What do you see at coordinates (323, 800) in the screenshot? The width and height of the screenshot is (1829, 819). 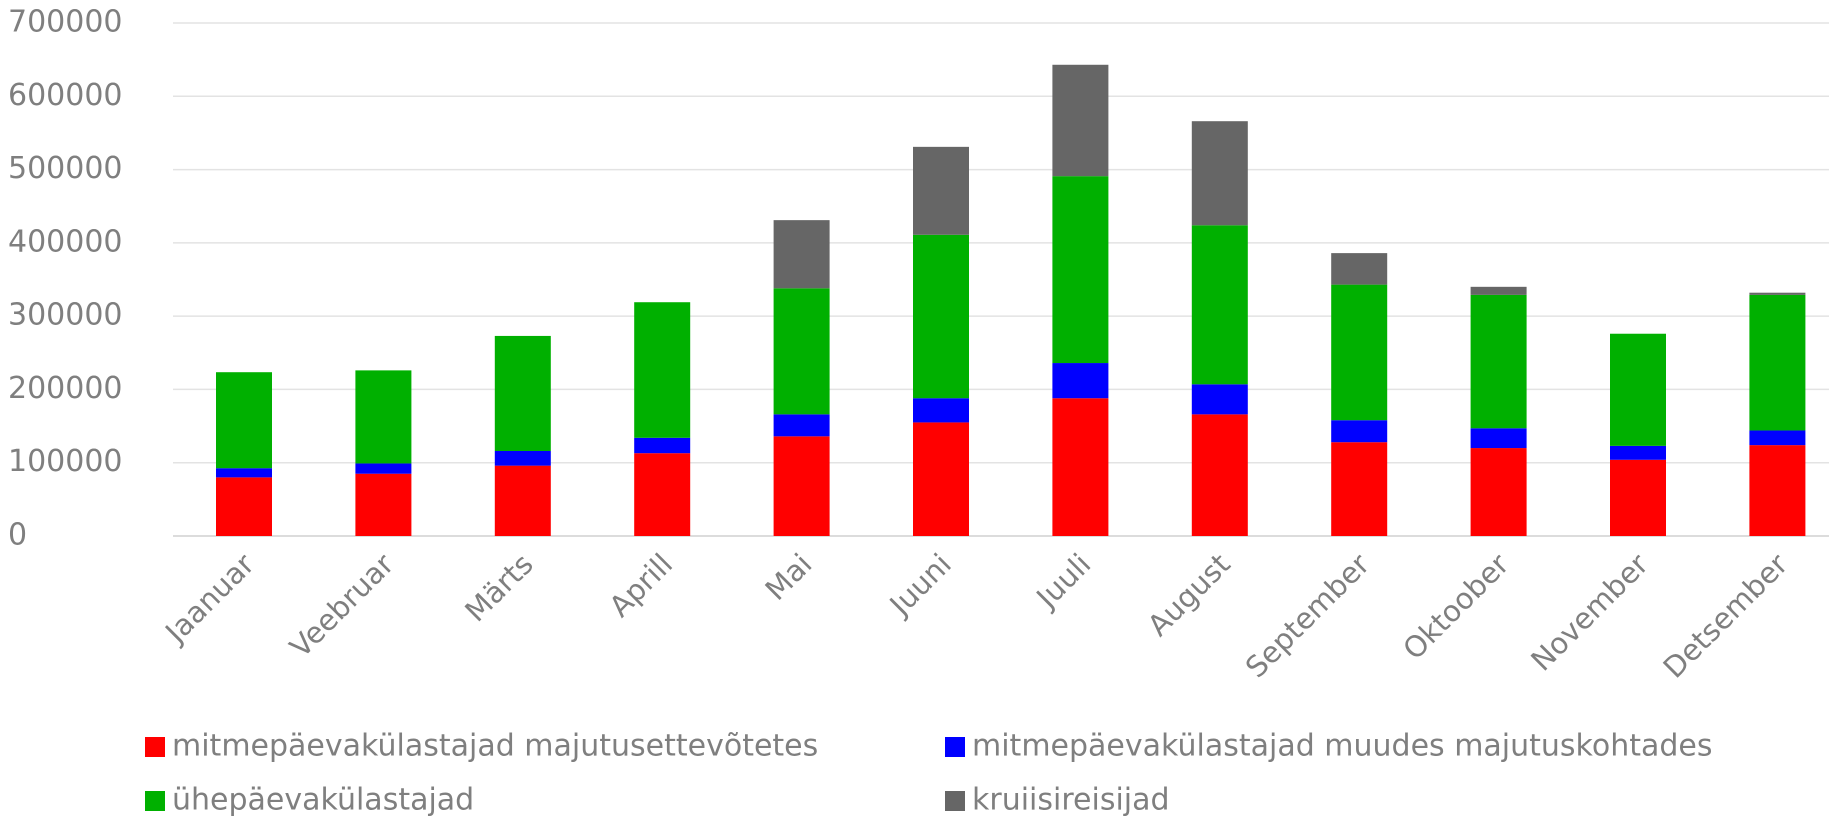 I see `legend-label: ühepäevakülastajad` at bounding box center [323, 800].